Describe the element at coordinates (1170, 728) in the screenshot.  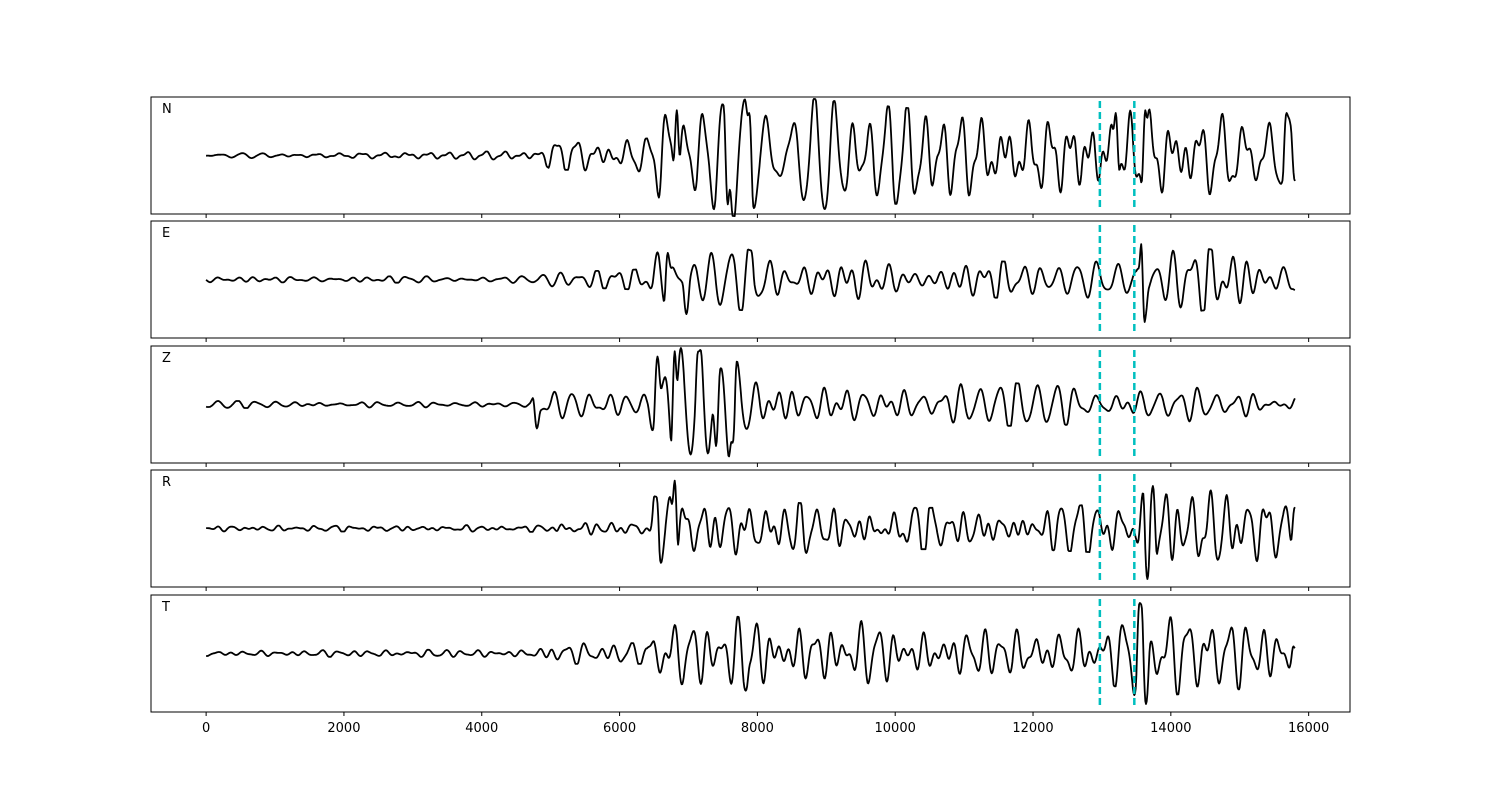
I see `x-tick-label: 14000` at that location.